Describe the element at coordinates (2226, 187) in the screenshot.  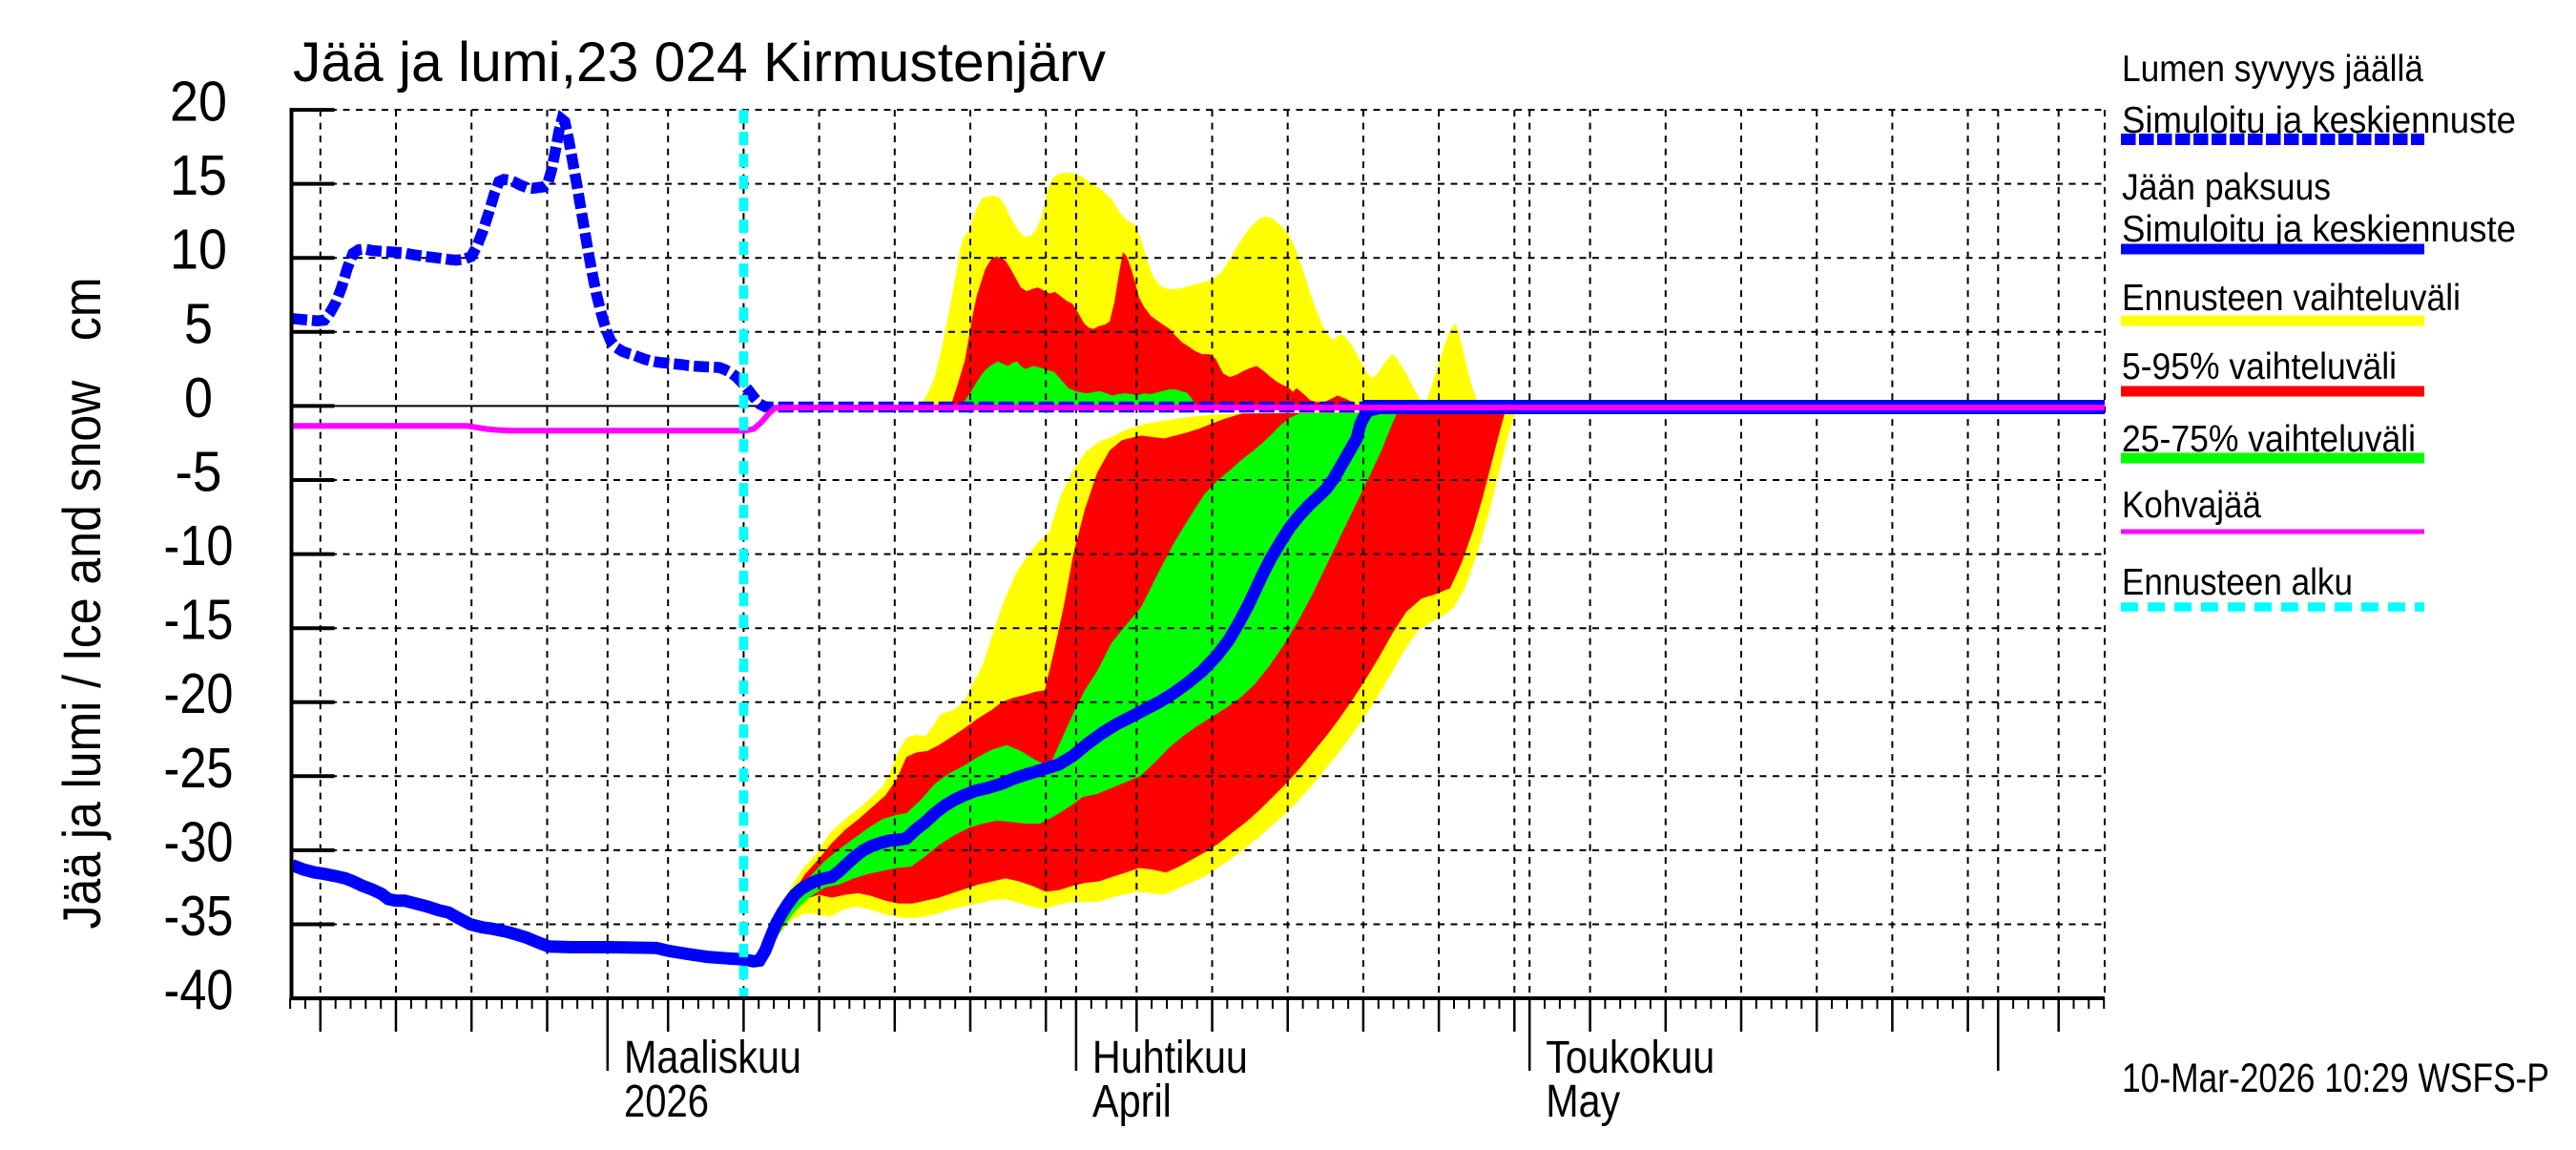
I see `svg-text: Jään paksuus` at that location.